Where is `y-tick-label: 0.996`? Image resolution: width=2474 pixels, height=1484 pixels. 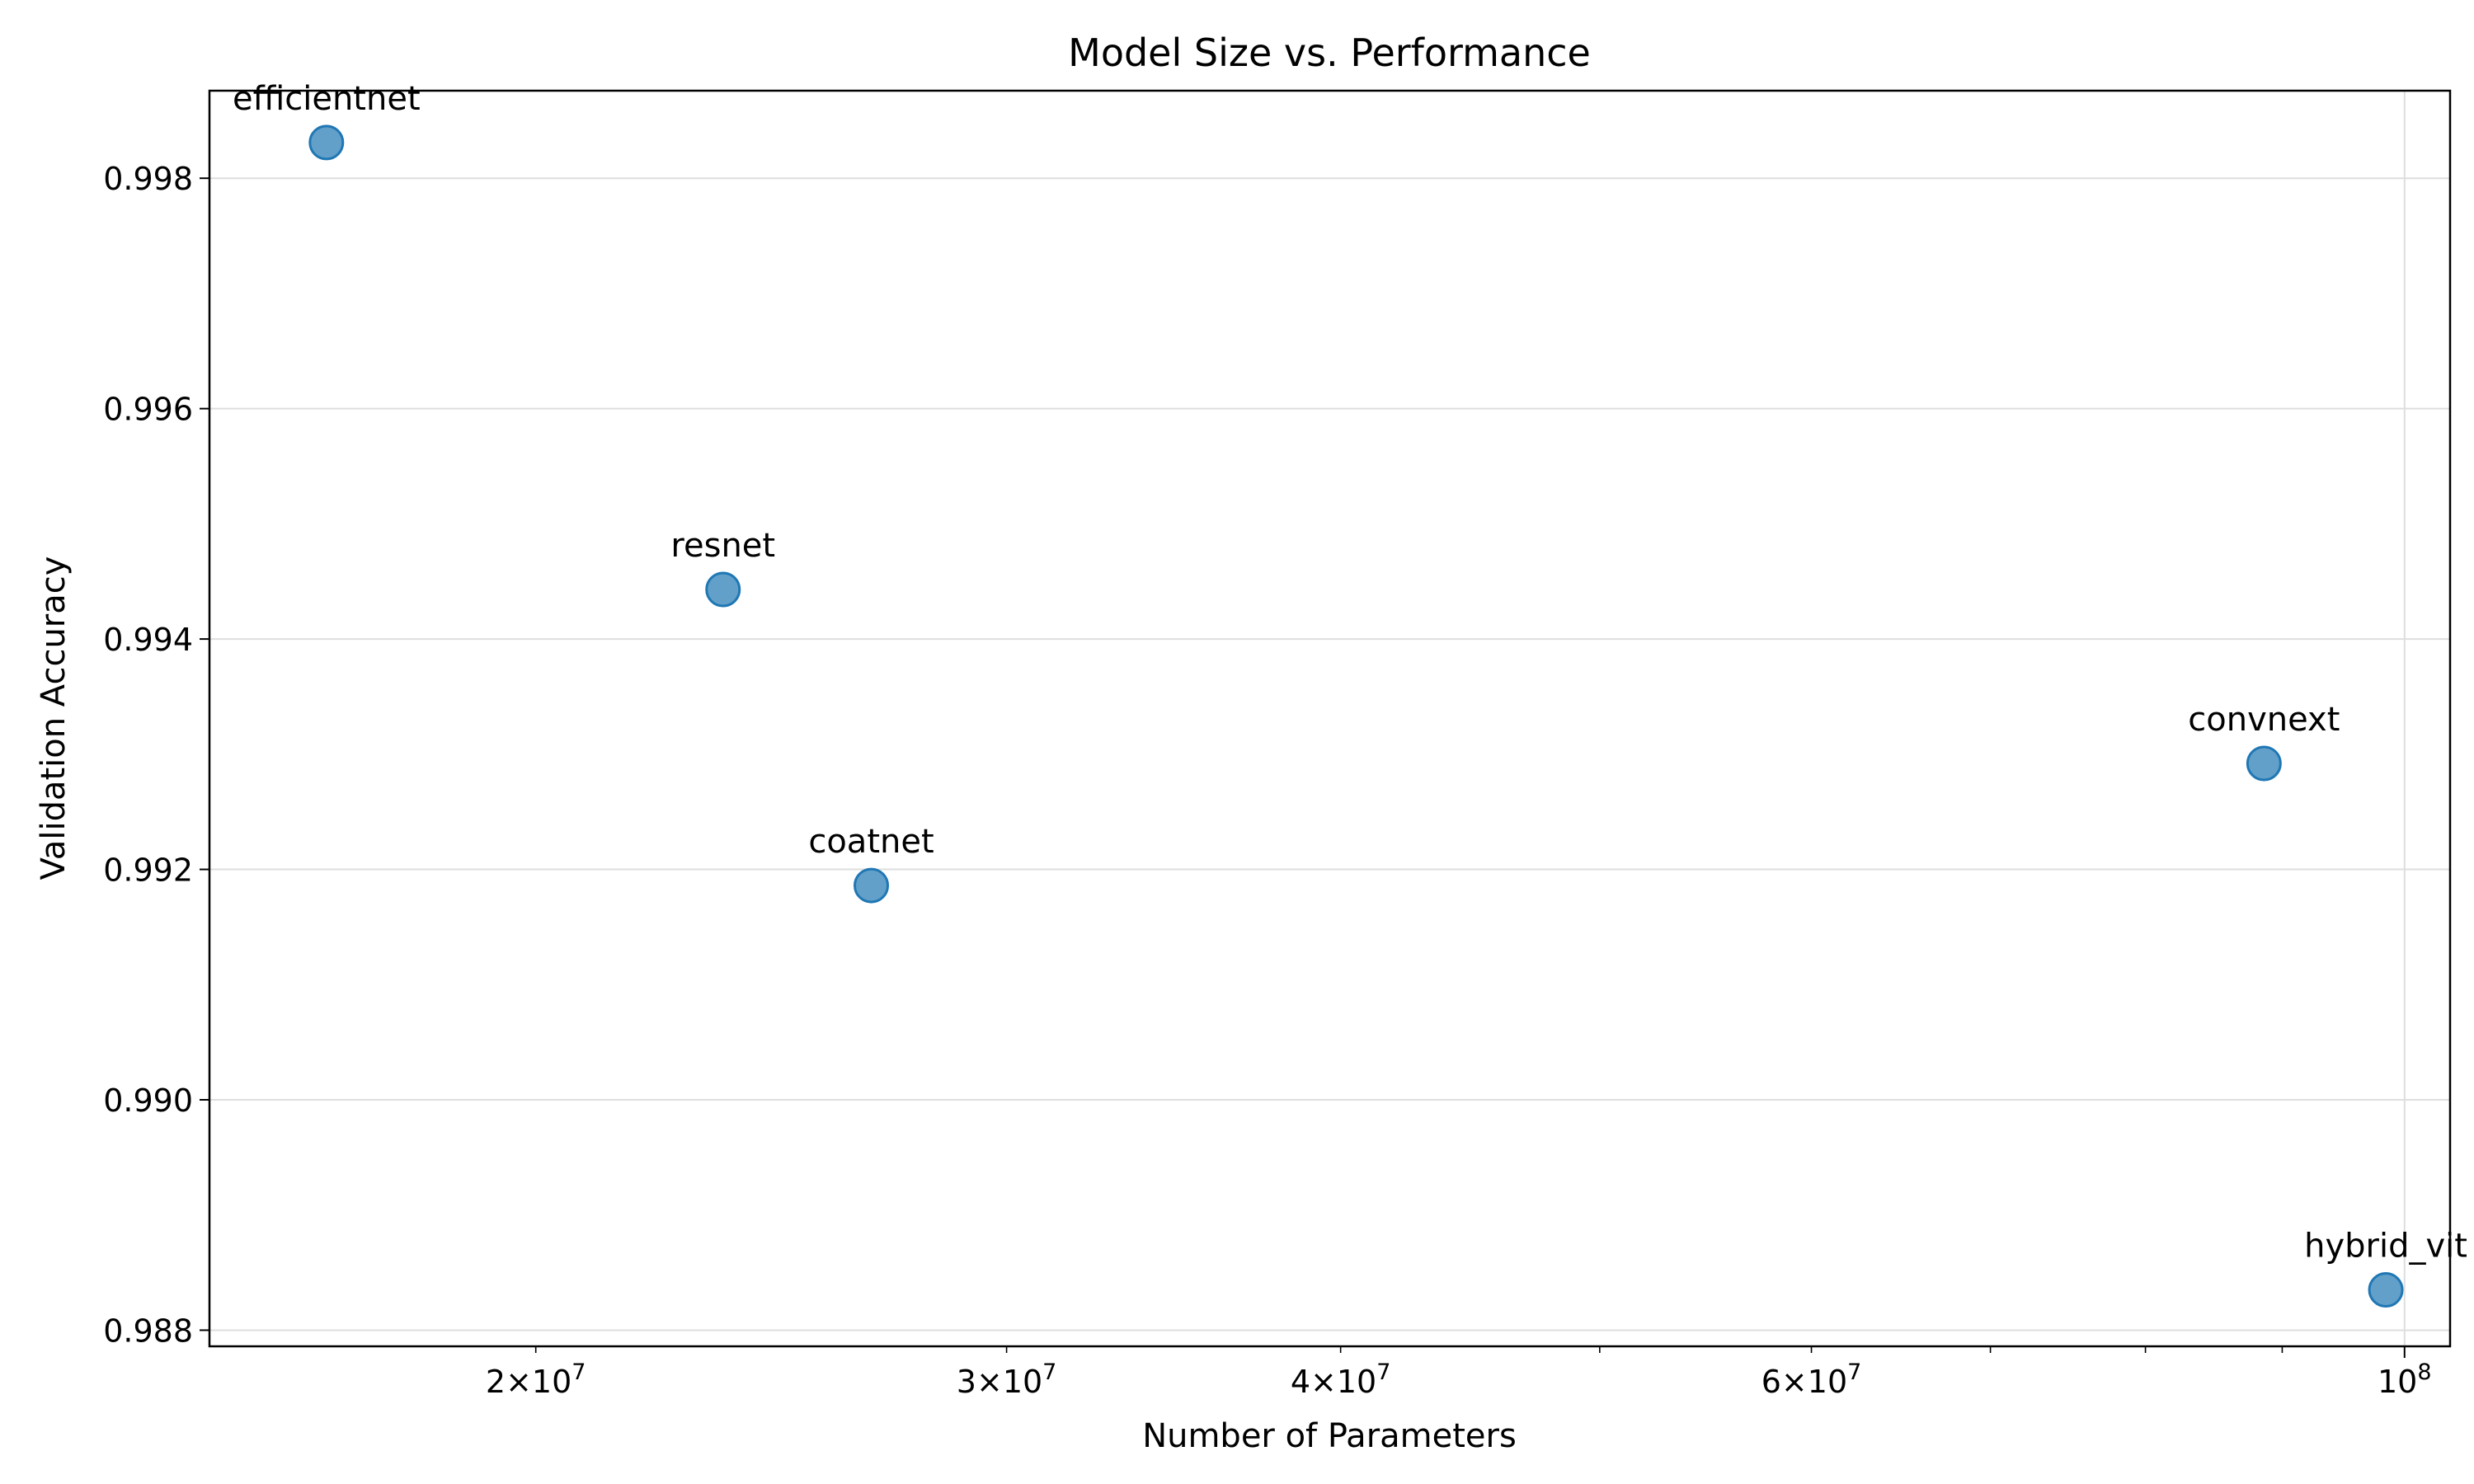 y-tick-label: 0.996 is located at coordinates (148, 410).